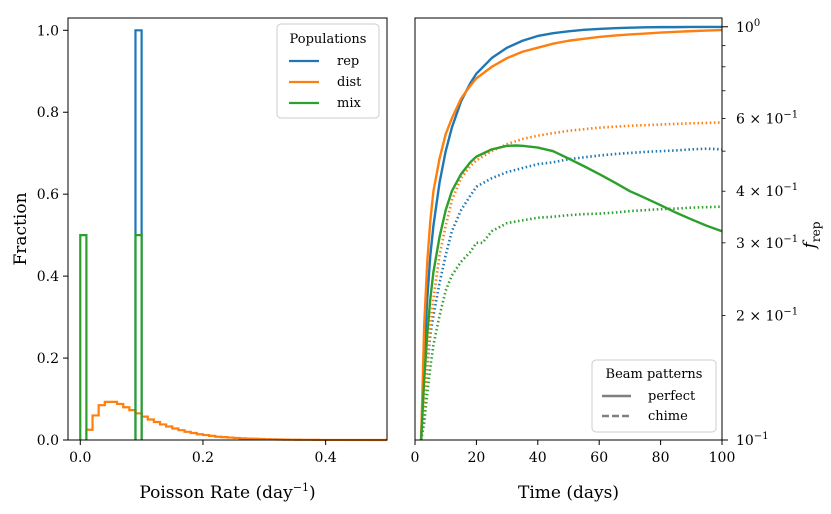 The height and width of the screenshot is (514, 831). I want to click on y-tick-label: 0.8, so click(48, 113).